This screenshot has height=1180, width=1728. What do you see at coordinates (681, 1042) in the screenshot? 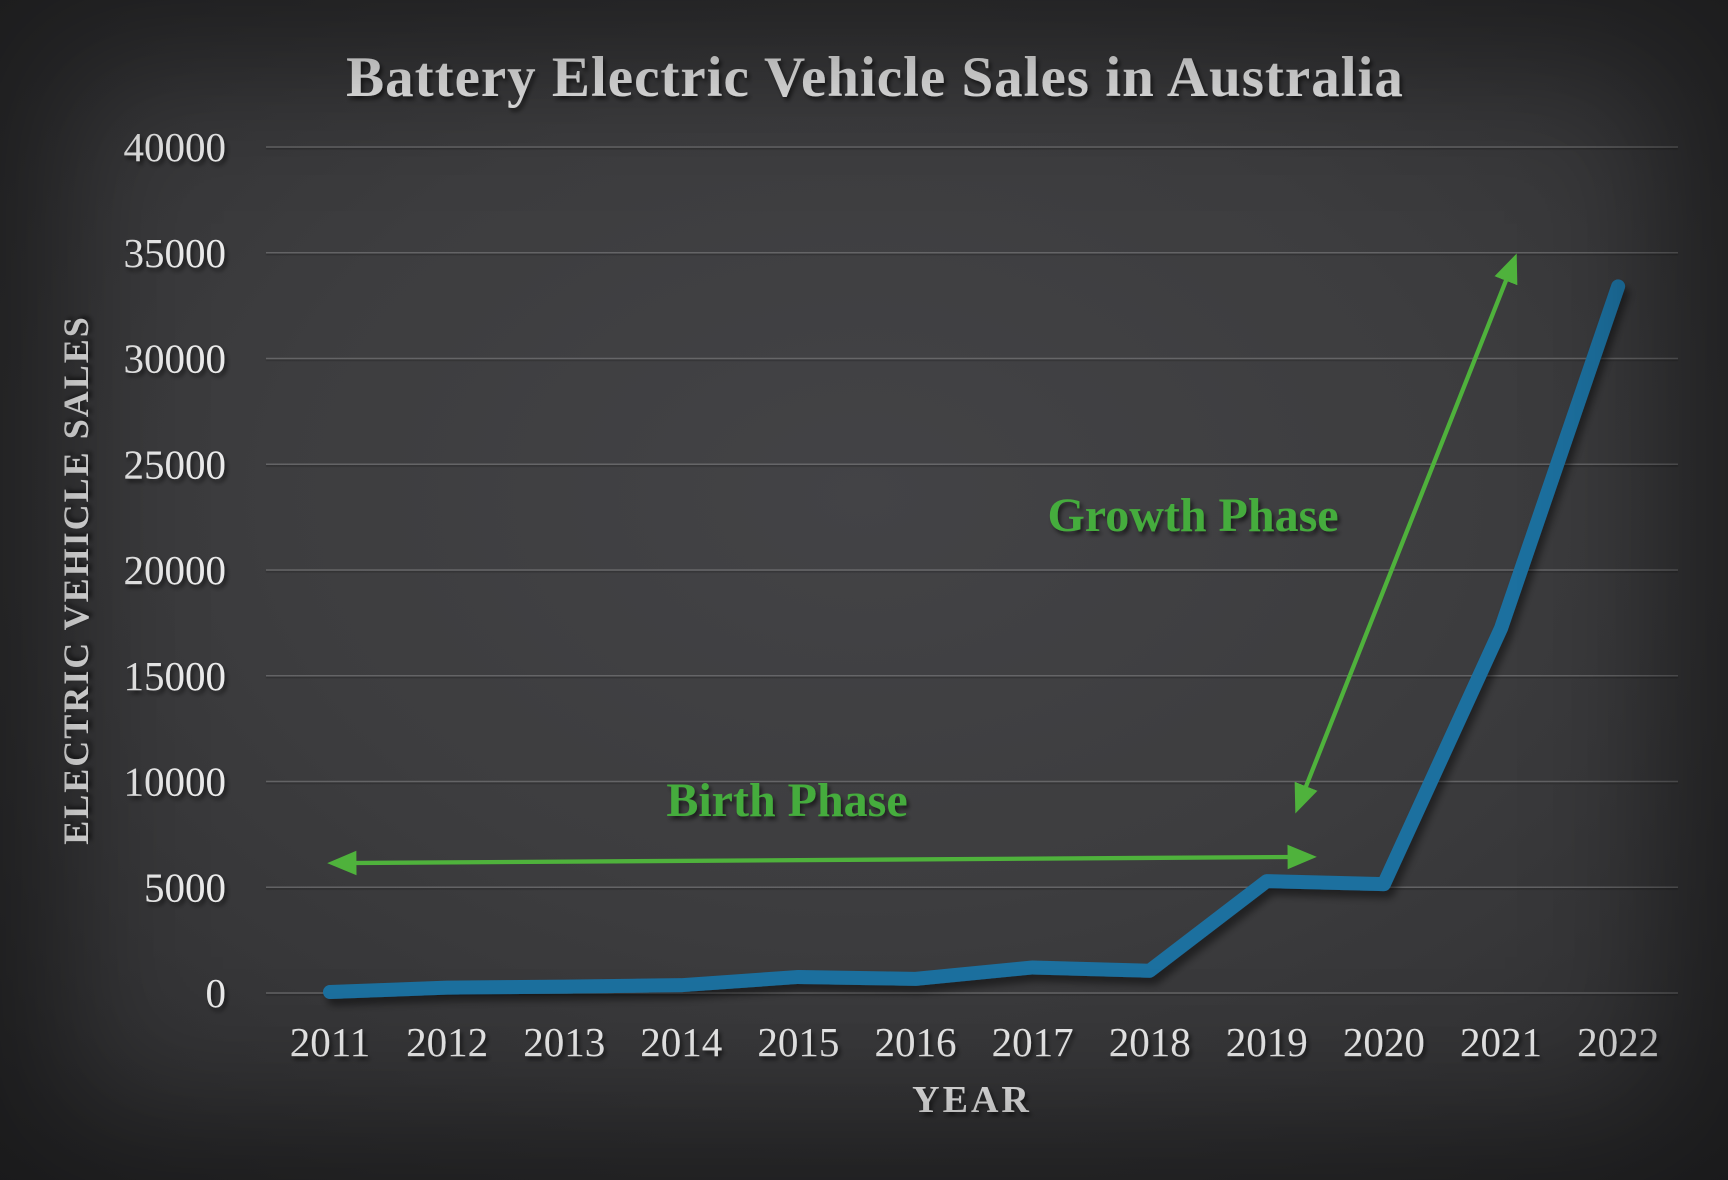
I see `x-tick-label-2014: 2014` at bounding box center [681, 1042].